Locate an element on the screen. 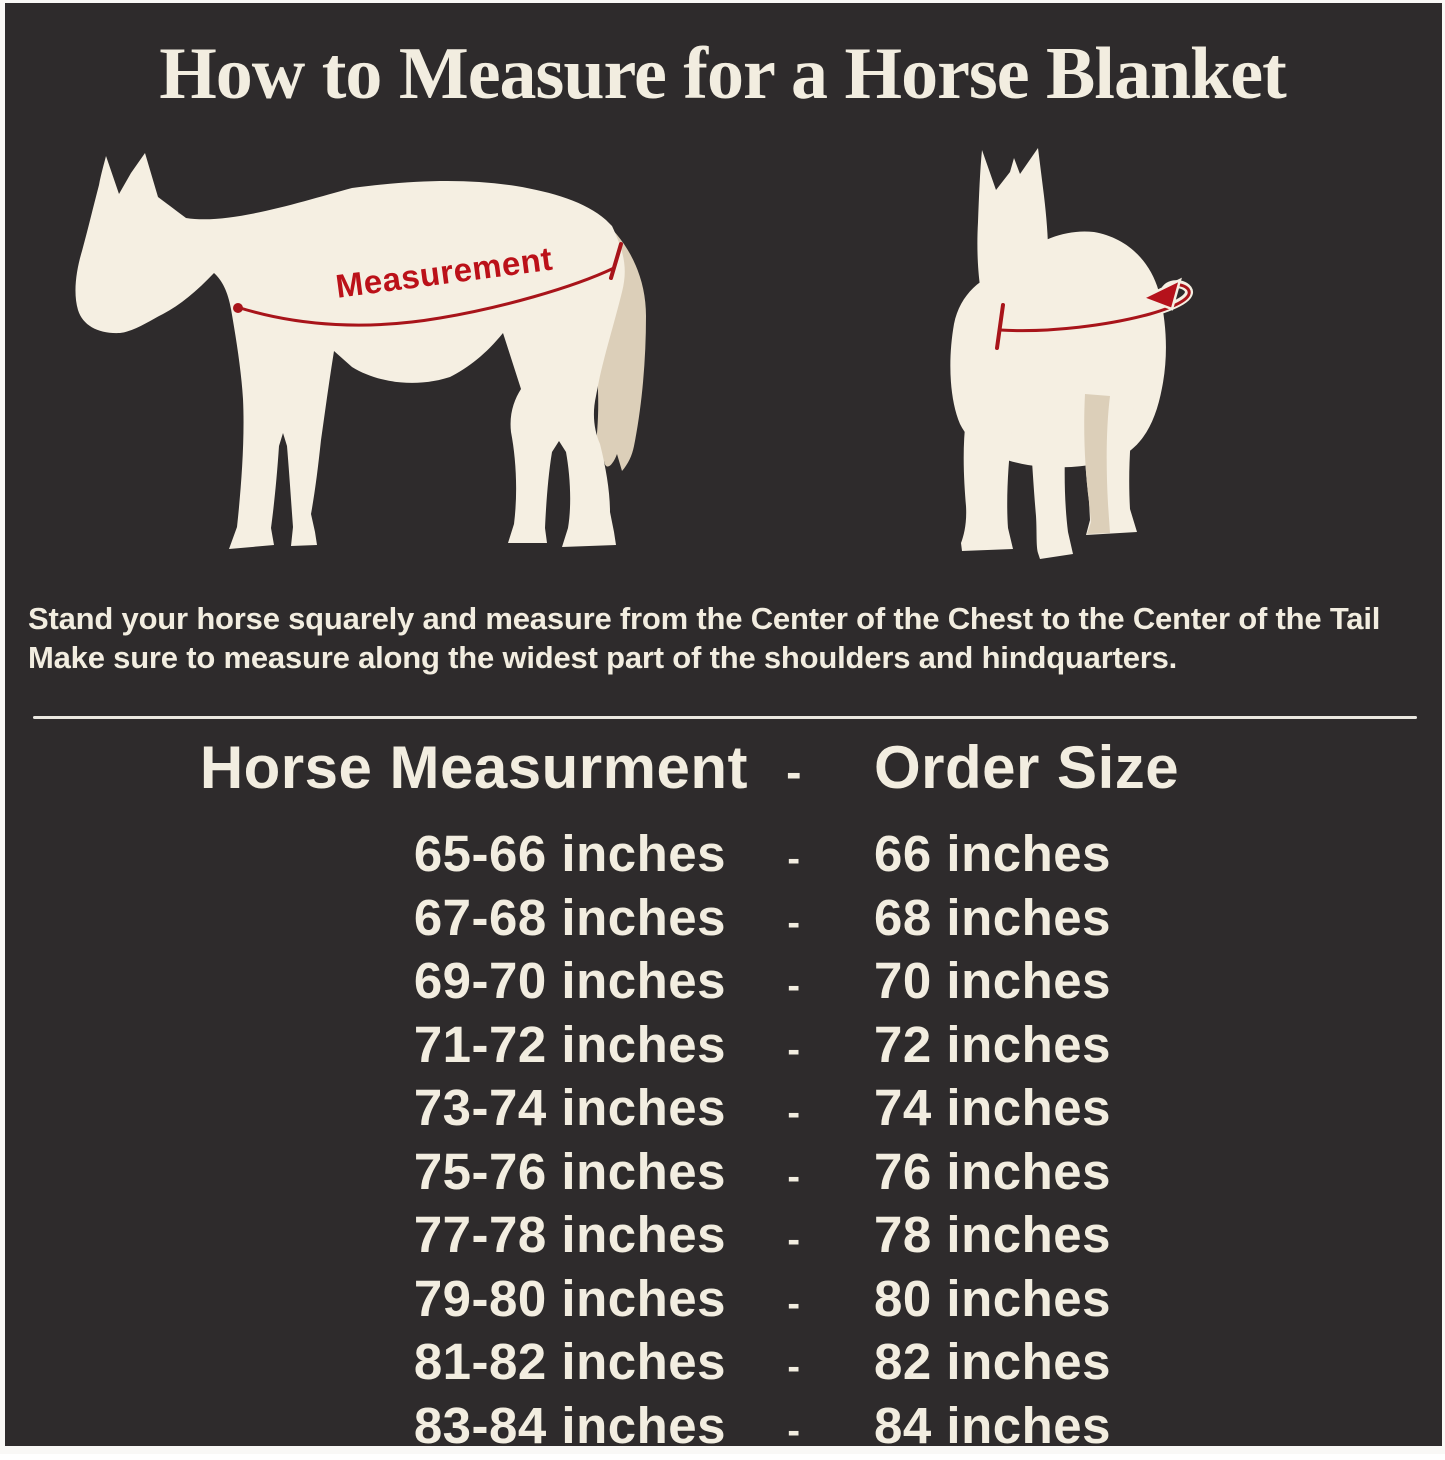 The height and width of the screenshot is (1460, 1445). row-order-size-value: 82 inches is located at coordinates (1142, 1362).